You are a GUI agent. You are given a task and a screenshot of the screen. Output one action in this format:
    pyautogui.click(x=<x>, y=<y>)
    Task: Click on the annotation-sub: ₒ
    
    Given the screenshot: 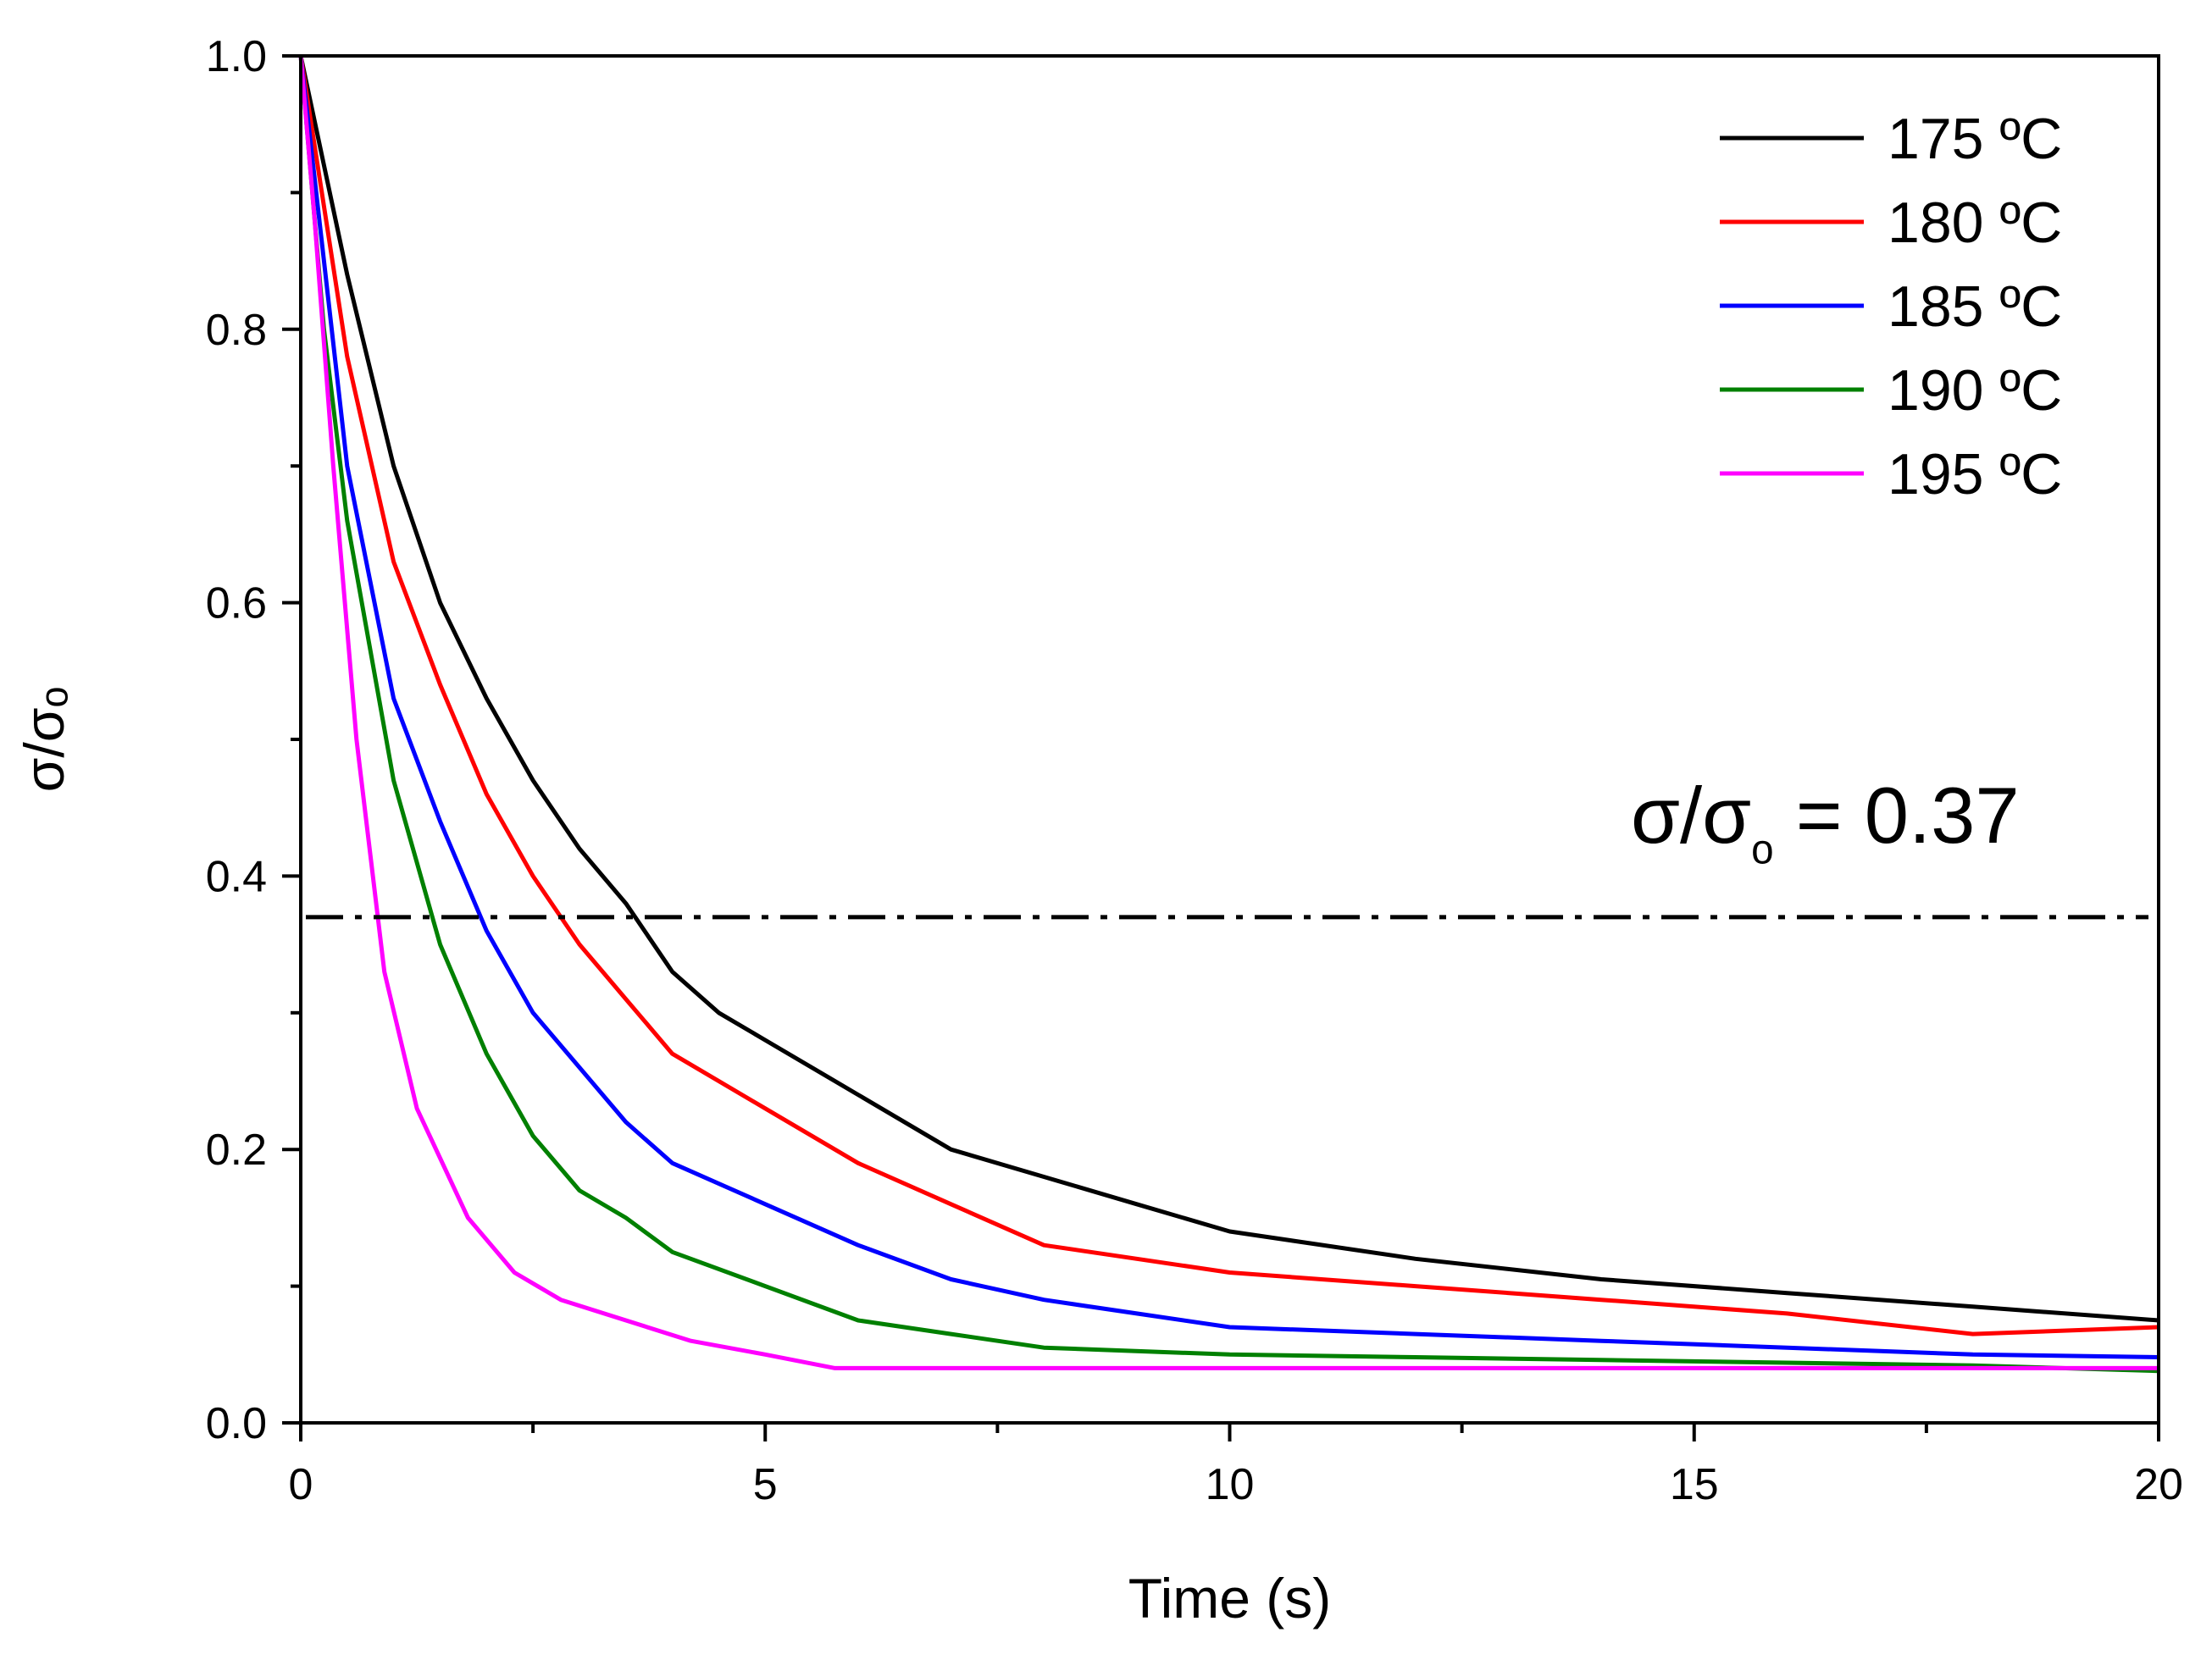 What is the action you would take?
    pyautogui.click(x=1762, y=839)
    